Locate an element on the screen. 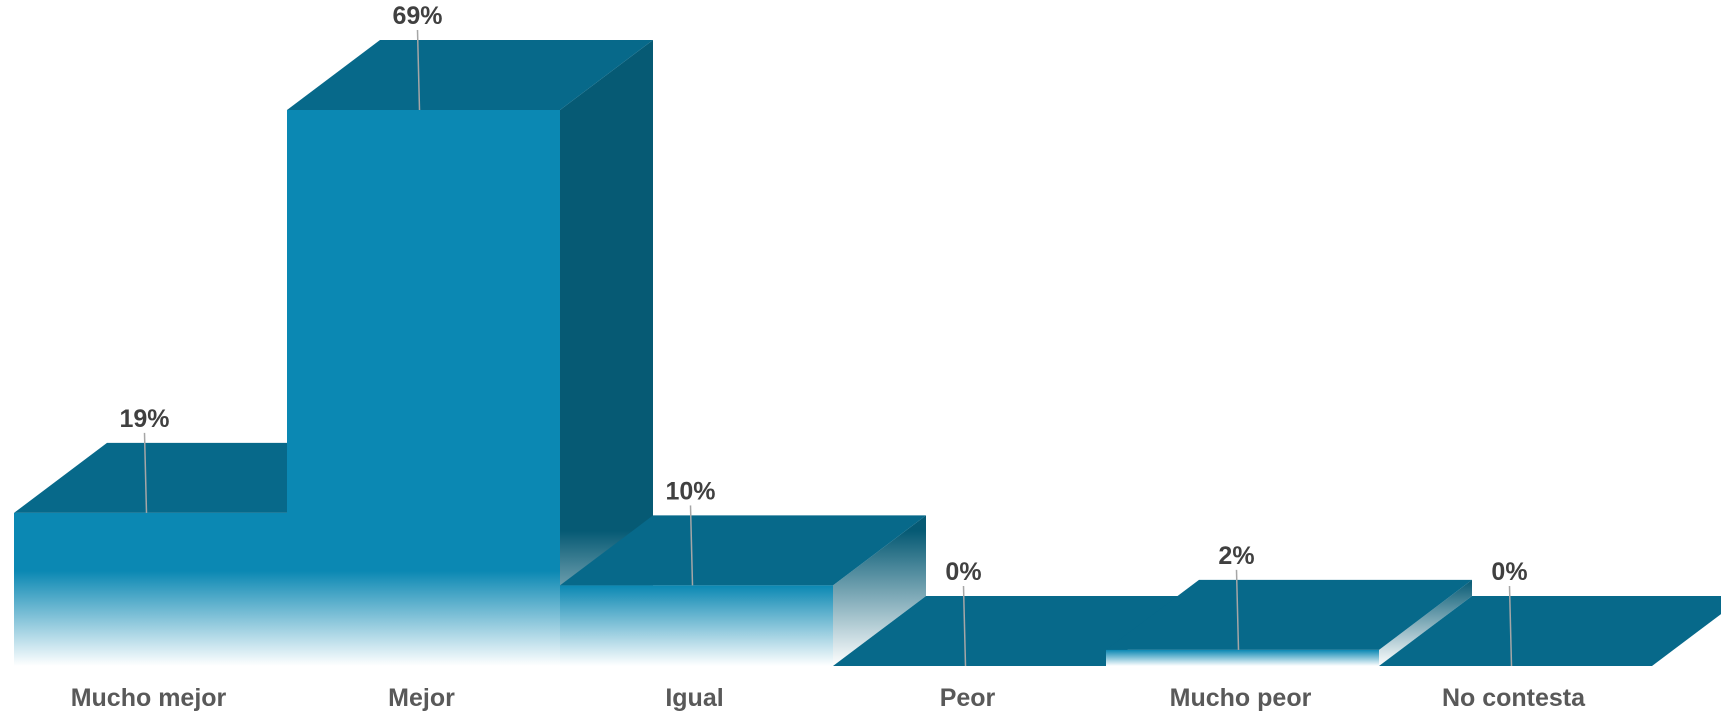 The height and width of the screenshot is (716, 1721). category-tick-label: Igual is located at coordinates (694, 698).